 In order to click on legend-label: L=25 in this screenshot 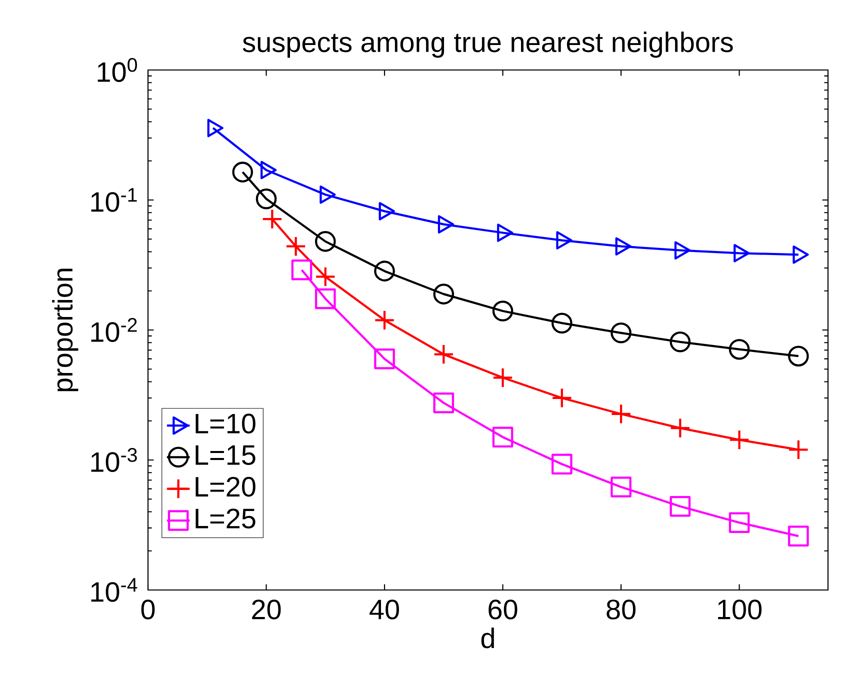, I will do `click(226, 518)`.